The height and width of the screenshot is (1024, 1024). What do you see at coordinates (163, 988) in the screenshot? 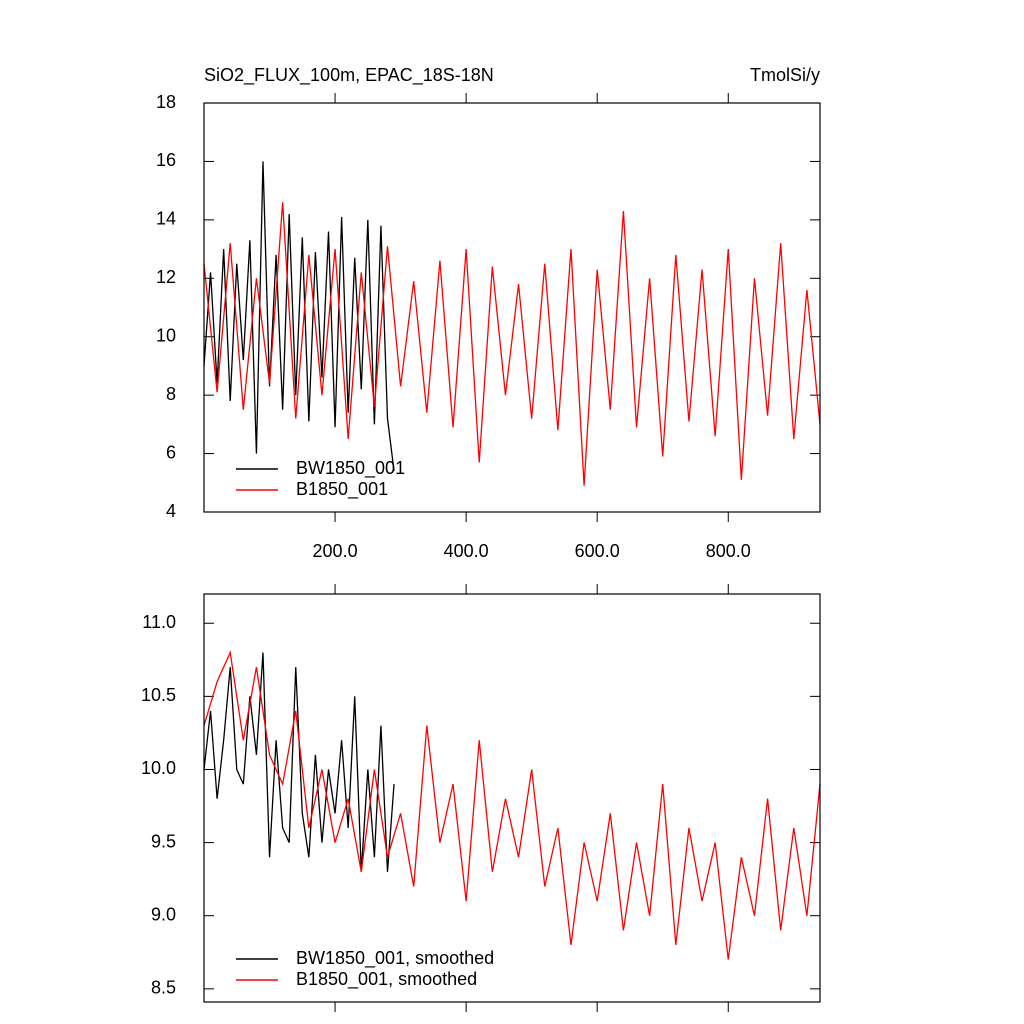
I see `y-tick-label: 8.5` at bounding box center [163, 988].